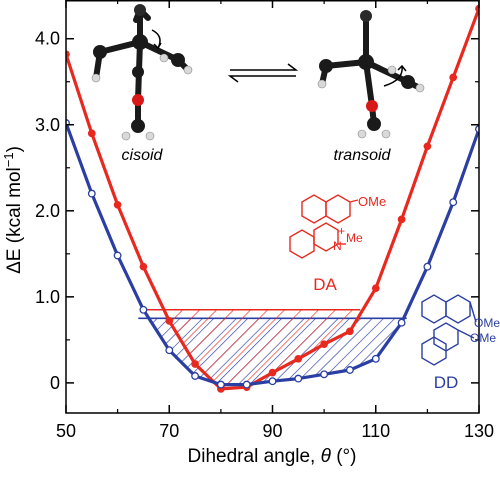 Image resolution: width=500 pixels, height=477 pixels. I want to click on x-axis-title: Dihedral angle, θ (°), so click(272, 456).